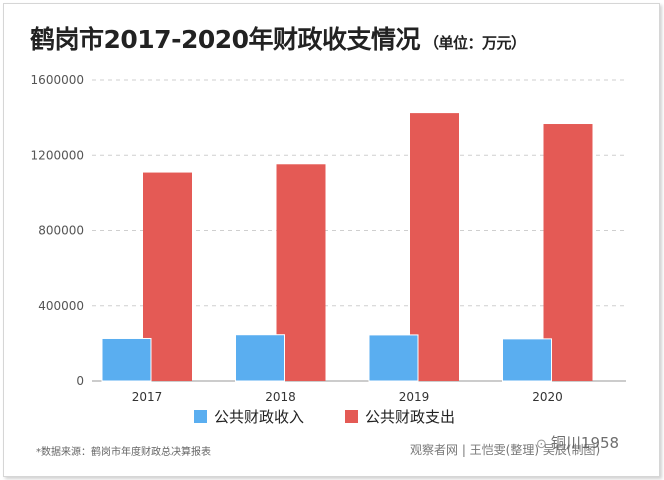 The width and height of the screenshot is (664, 480). I want to click on chart-title: 鹤岗市2017-2020年财政收支情况 （单位：万元）, so click(278, 38).